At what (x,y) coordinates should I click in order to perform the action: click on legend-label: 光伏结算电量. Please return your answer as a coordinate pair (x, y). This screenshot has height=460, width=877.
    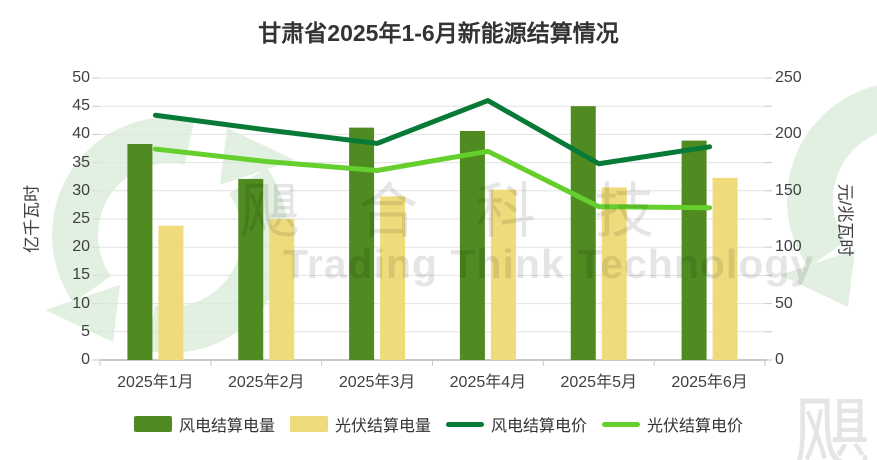
    Looking at the image, I should click on (382, 426).